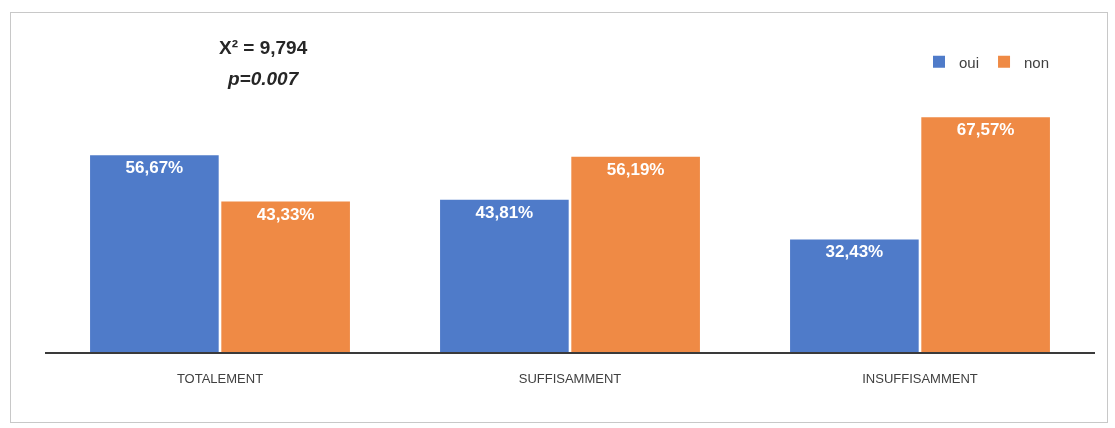  Describe the element at coordinates (504, 212) in the screenshot. I see `data-label: 43,81%` at that location.